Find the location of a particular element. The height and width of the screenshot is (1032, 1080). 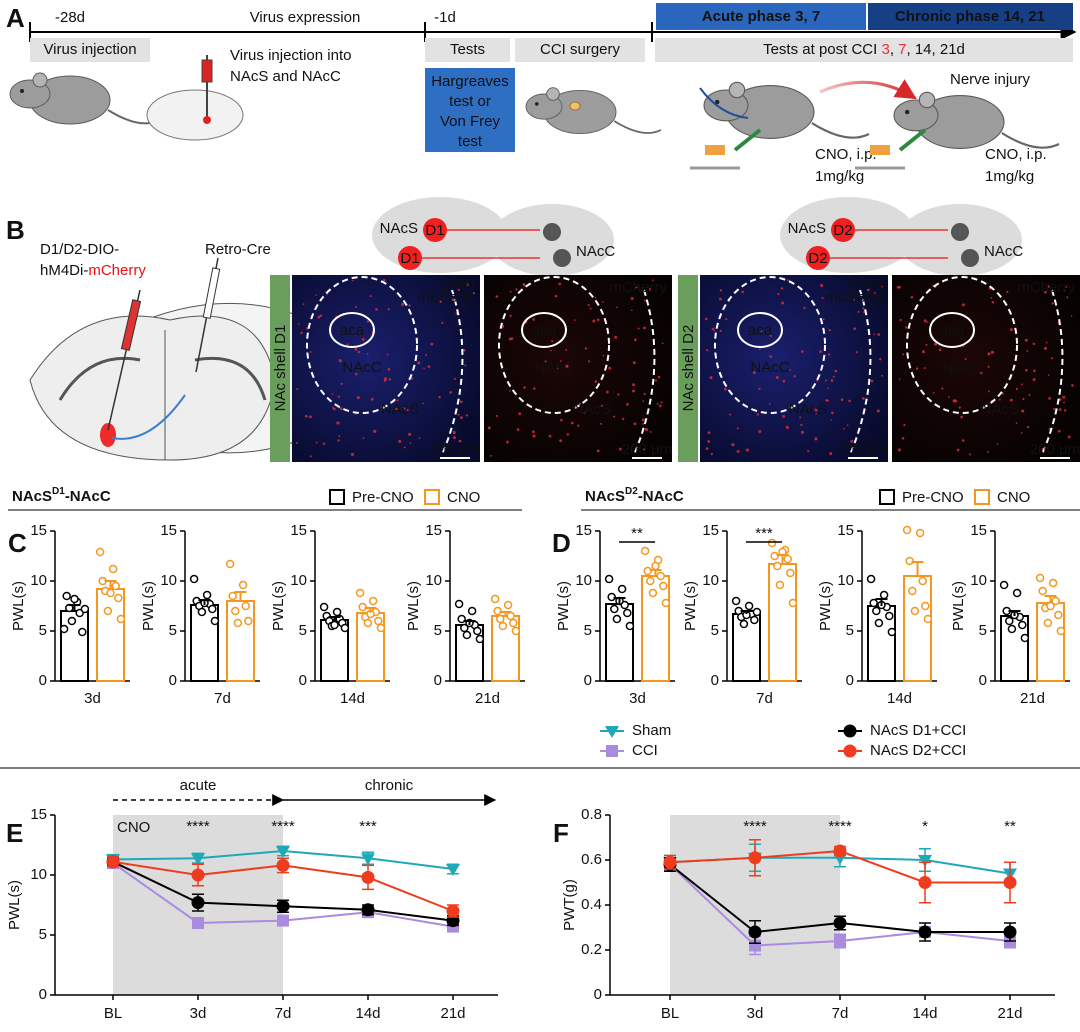

significance: ** is located at coordinates (1010, 826).